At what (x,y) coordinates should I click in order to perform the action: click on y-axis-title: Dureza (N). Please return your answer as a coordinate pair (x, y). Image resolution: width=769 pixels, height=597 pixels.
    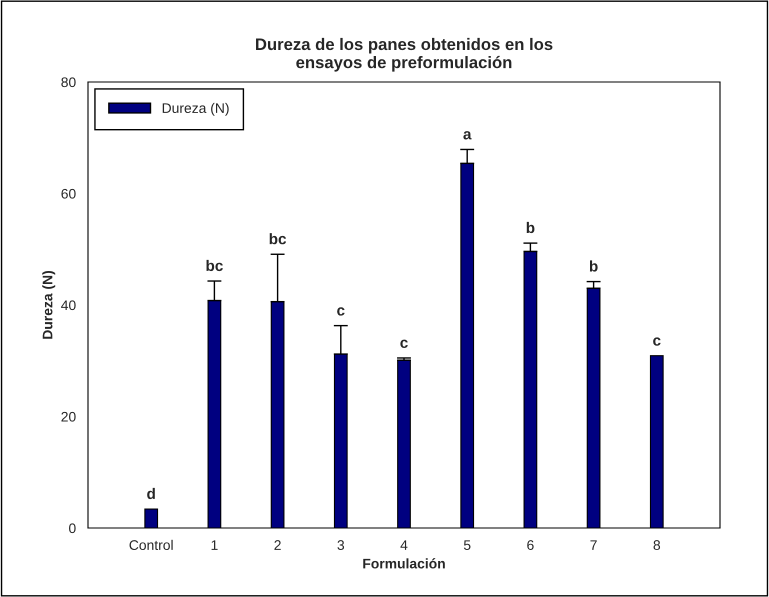
    Looking at the image, I should click on (49, 304).